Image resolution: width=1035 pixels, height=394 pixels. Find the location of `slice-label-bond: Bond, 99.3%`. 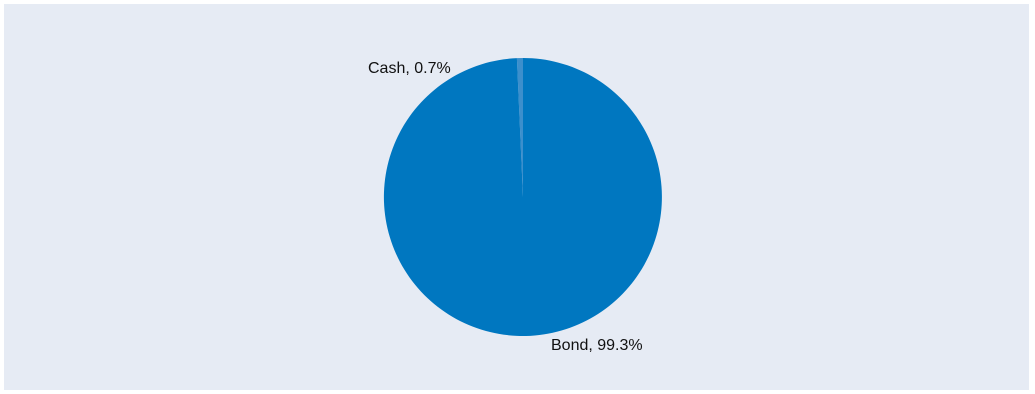

slice-label-bond: Bond, 99.3% is located at coordinates (597, 345).